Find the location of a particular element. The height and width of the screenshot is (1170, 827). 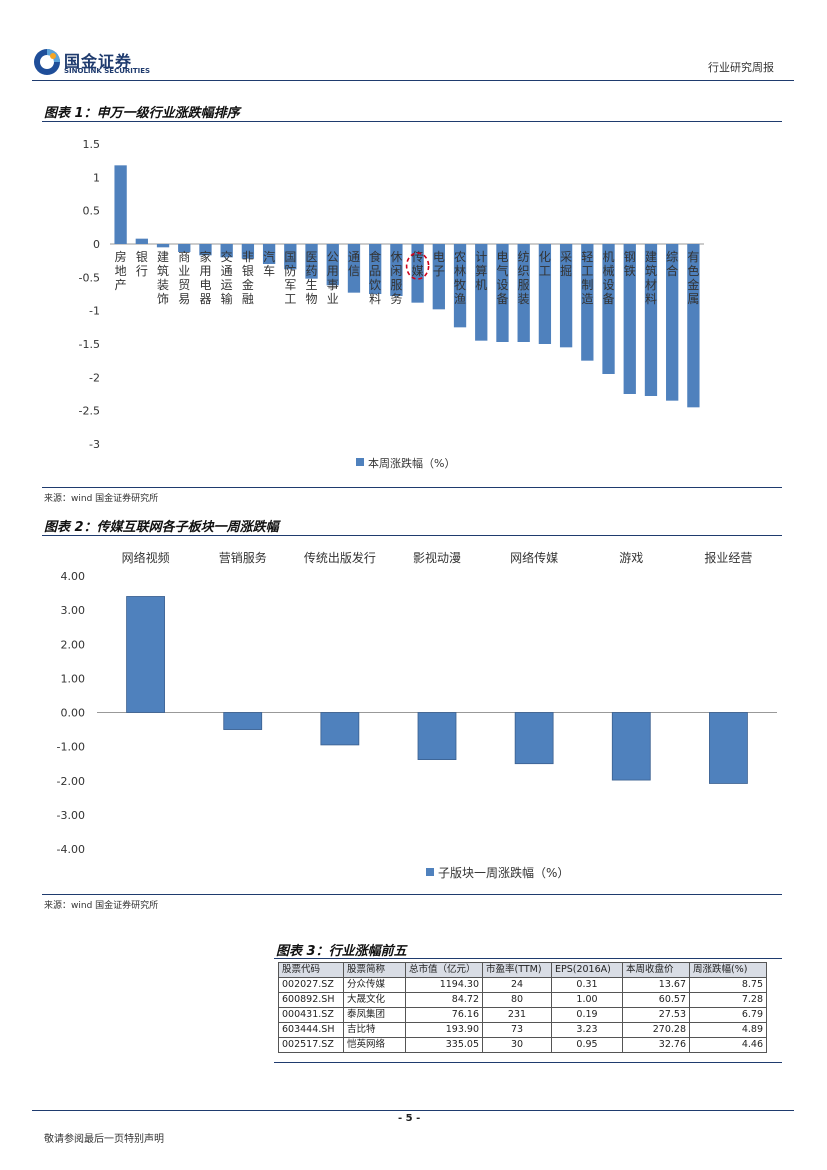

category-label: 房地产 is located at coordinates (121, 270).